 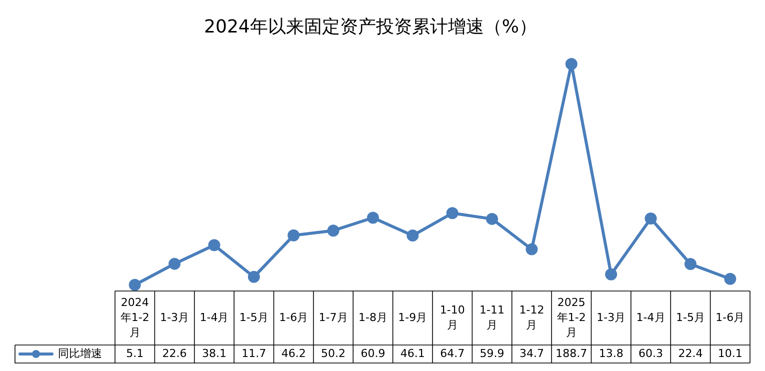 What do you see at coordinates (370, 27) in the screenshot?
I see `chart-title: 2024年以来固定资产投资累计增速（%）` at bounding box center [370, 27].